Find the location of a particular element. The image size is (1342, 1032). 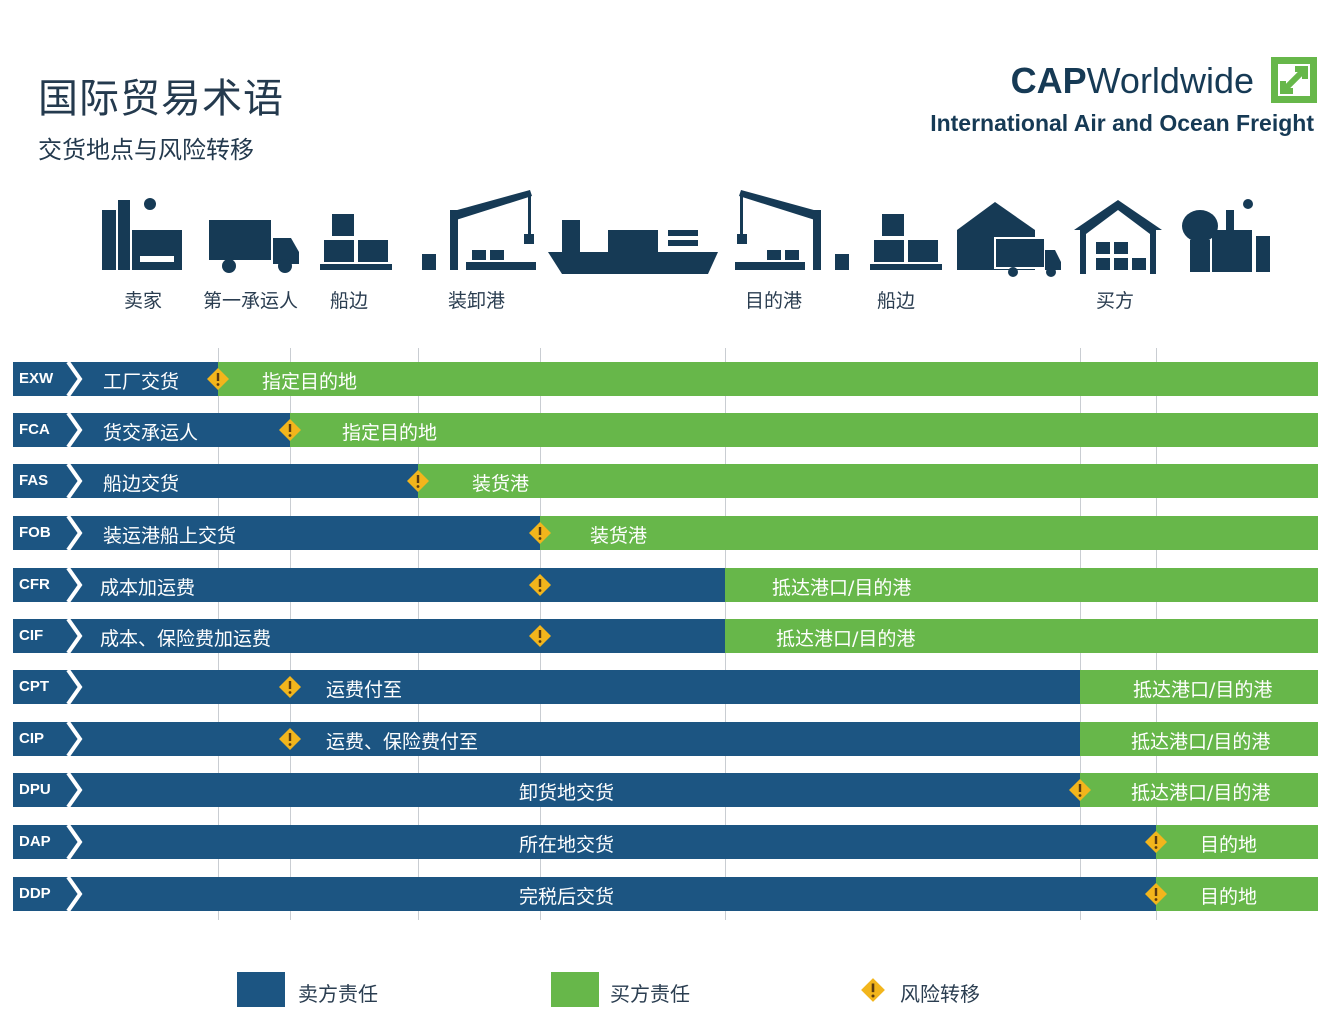

term-row-dap: DAP 所在地交货 目的地 is located at coordinates (665, 842).